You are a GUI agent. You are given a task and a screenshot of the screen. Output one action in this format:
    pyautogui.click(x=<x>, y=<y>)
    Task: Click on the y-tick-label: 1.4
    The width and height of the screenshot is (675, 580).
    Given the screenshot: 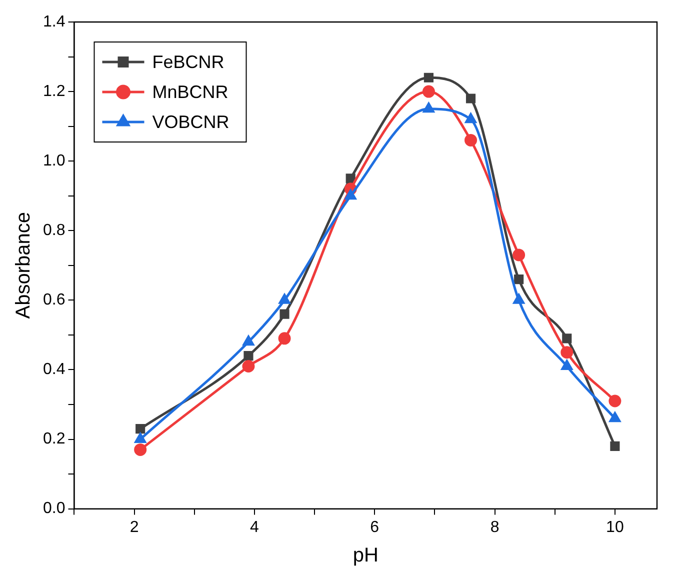 What is the action you would take?
    pyautogui.click(x=54, y=21)
    